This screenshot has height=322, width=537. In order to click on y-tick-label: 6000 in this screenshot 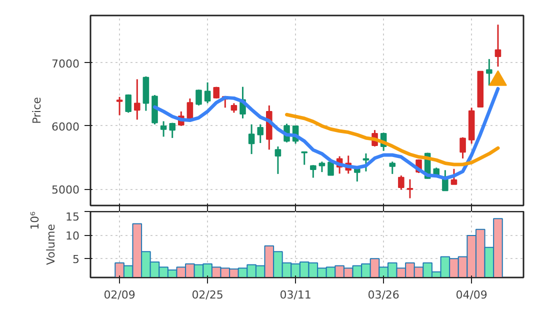, I will do `click(66, 127)`.